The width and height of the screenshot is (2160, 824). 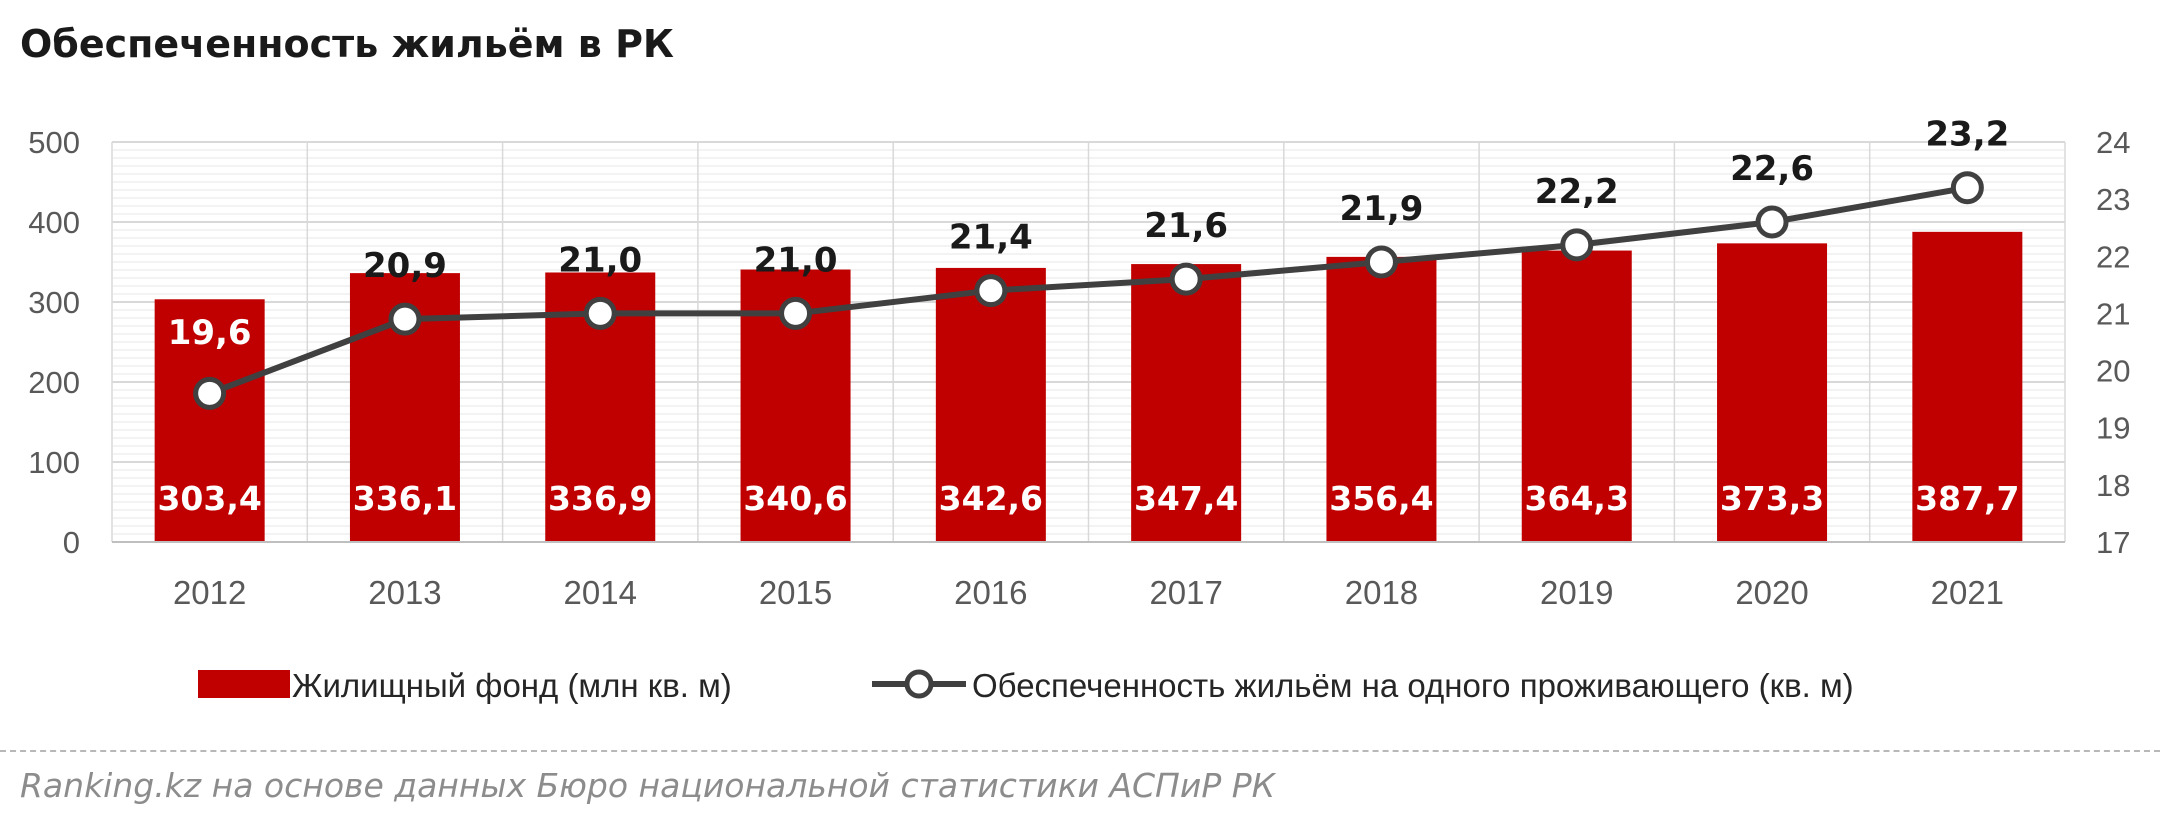 What do you see at coordinates (919, 684) in the screenshot?
I see `legend-line-marker` at bounding box center [919, 684].